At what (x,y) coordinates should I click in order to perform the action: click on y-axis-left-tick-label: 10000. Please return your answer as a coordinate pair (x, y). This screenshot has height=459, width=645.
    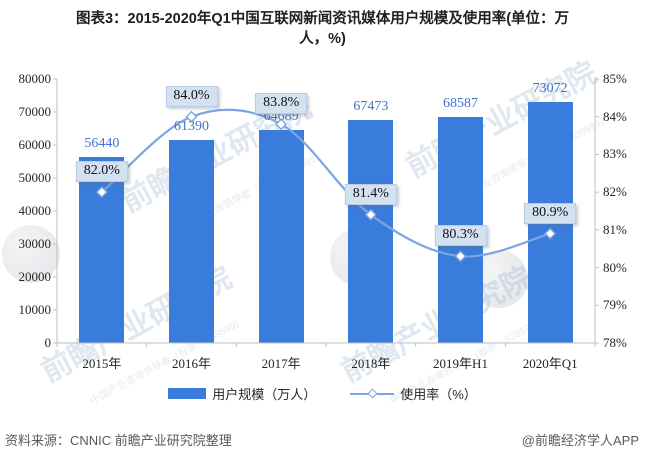
    Looking at the image, I should click on (35, 309).